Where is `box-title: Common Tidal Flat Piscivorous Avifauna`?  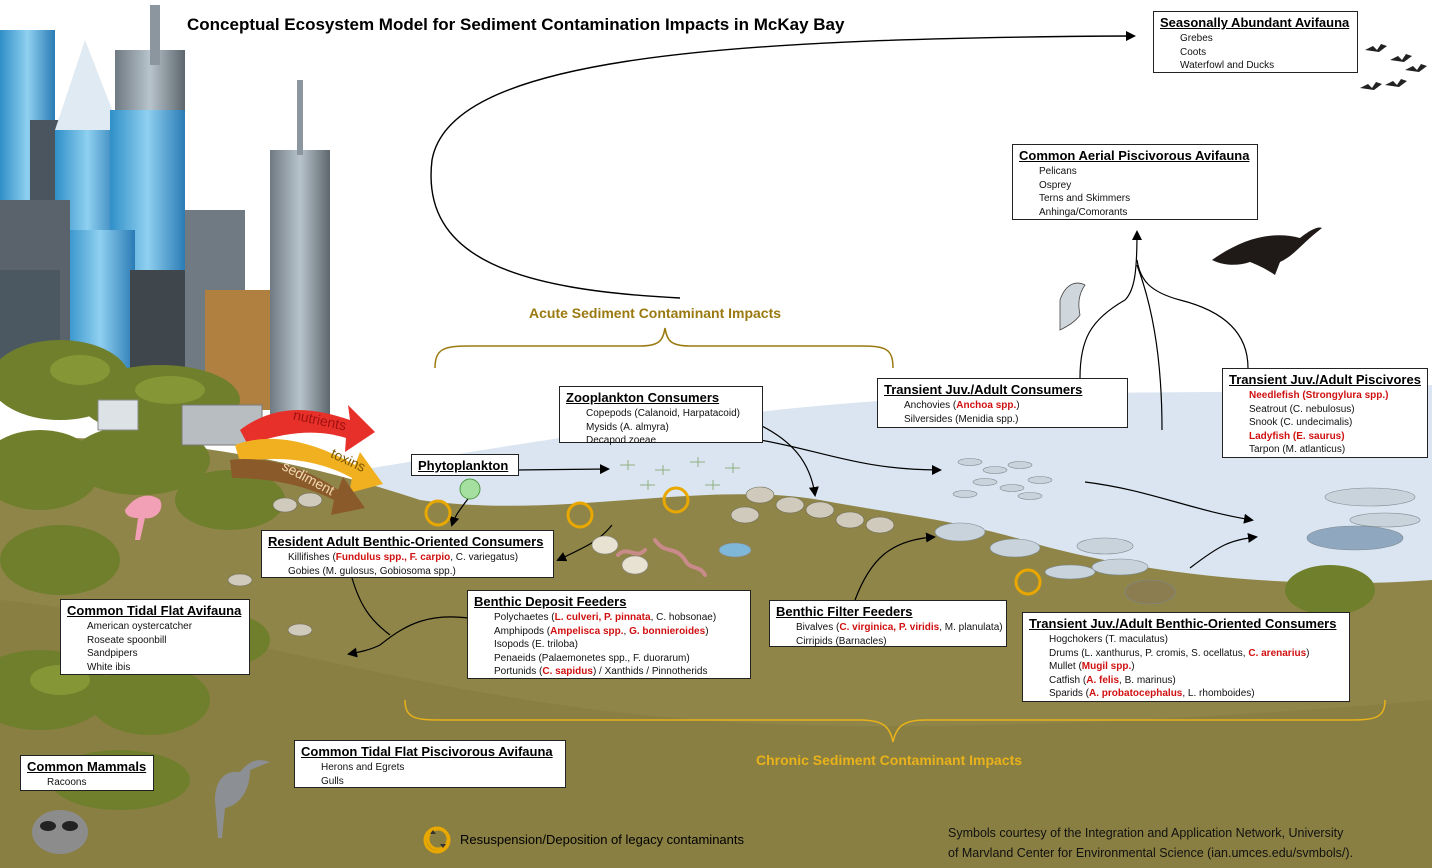 box-title: Common Tidal Flat Piscivorous Avifauna is located at coordinates (427, 751).